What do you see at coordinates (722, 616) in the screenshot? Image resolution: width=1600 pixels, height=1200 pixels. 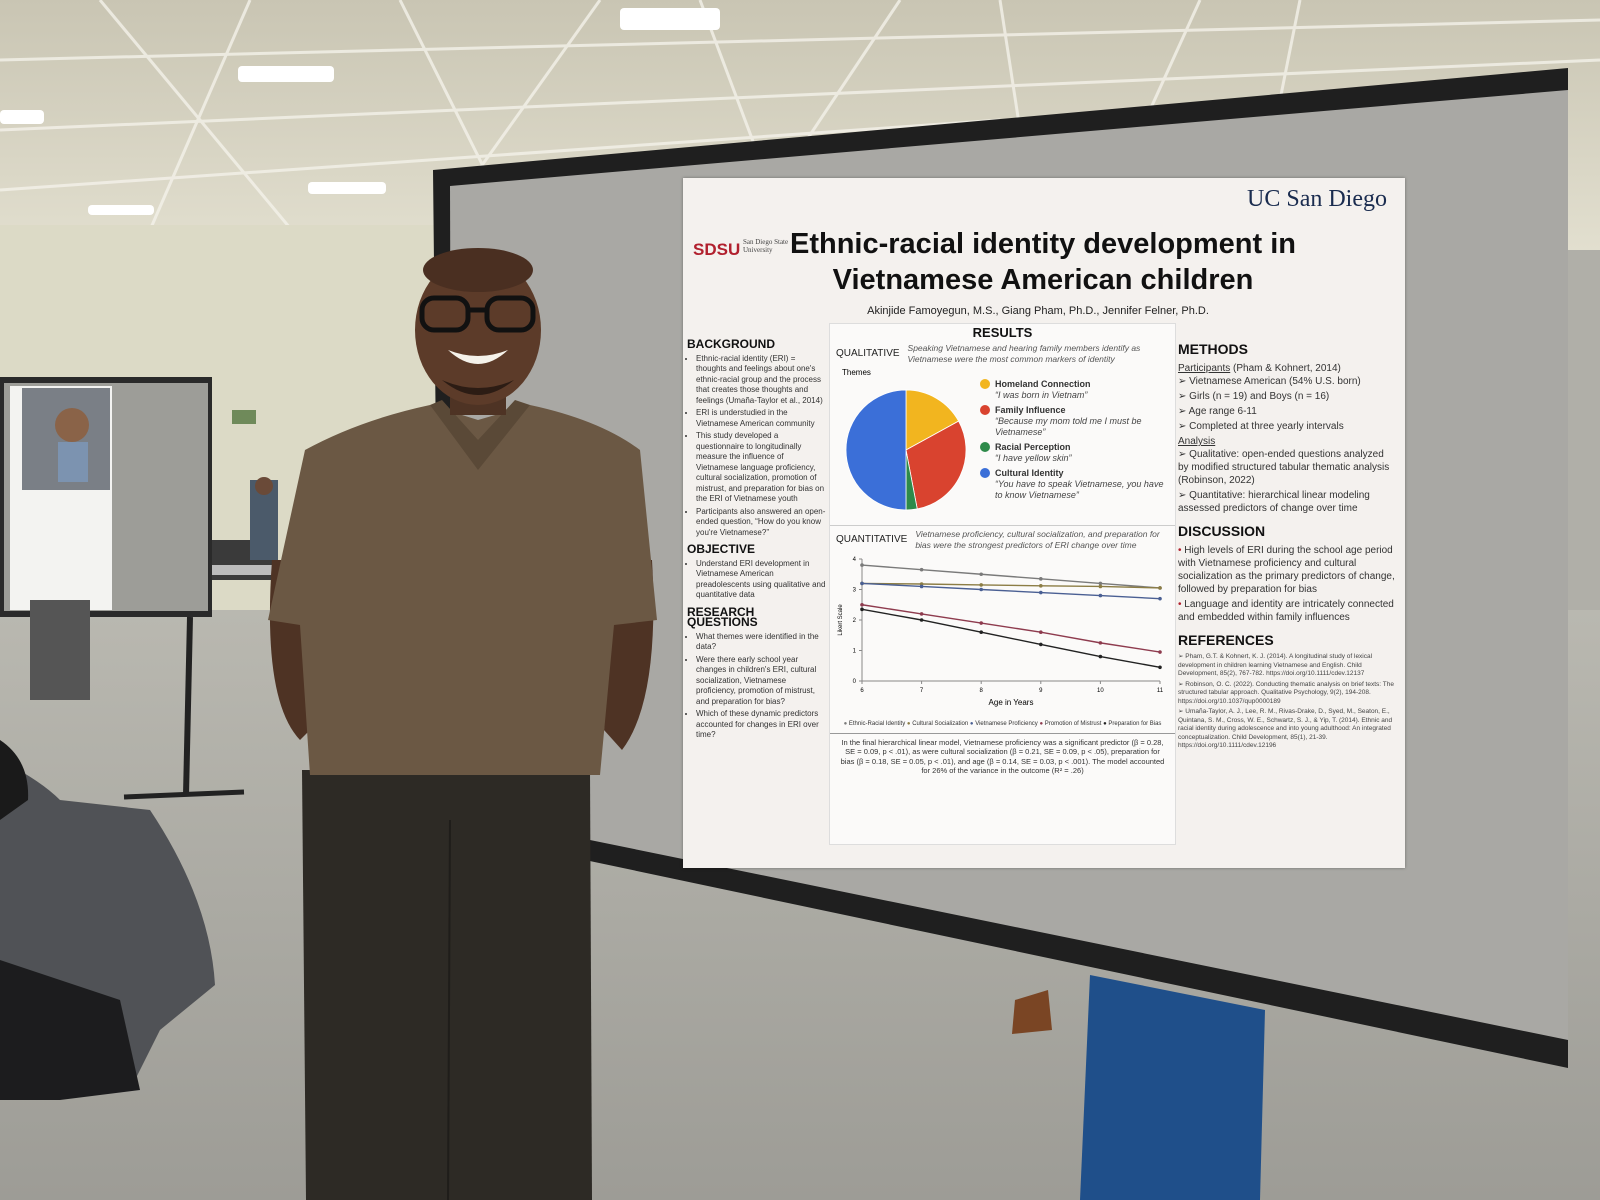 I see `heading: RESEARCH QUESTIONS` at bounding box center [722, 616].